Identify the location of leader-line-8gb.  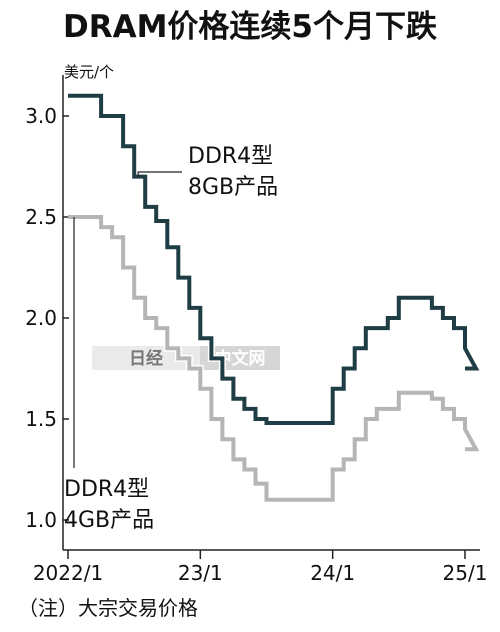
(159, 174).